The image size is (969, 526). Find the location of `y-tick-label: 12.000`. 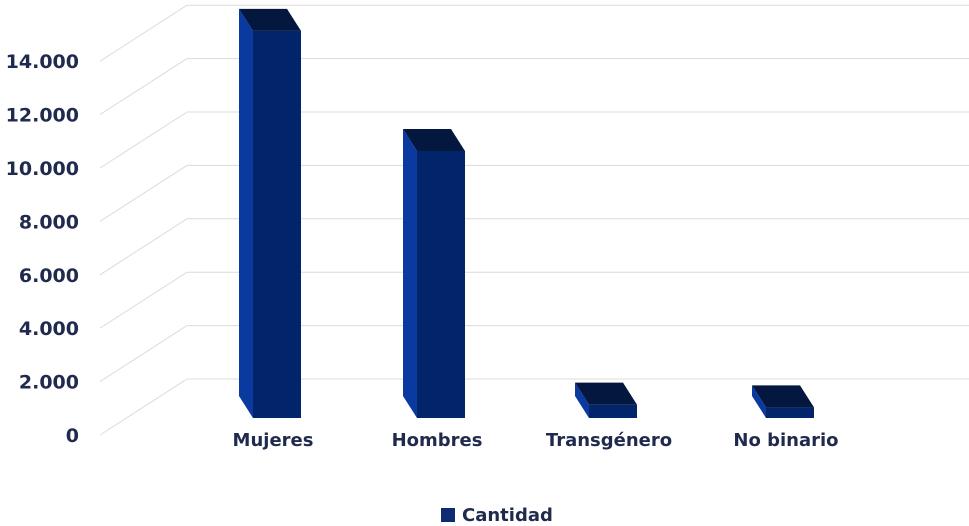

y-tick-label: 12.000 is located at coordinates (42, 116).